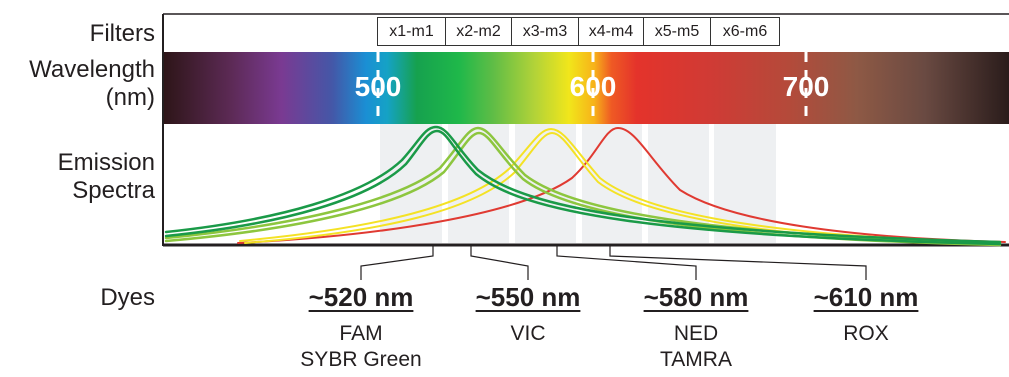 The image size is (1009, 377). What do you see at coordinates (806, 86) in the screenshot?
I see `wavelength-tick-label-700: 700` at bounding box center [806, 86].